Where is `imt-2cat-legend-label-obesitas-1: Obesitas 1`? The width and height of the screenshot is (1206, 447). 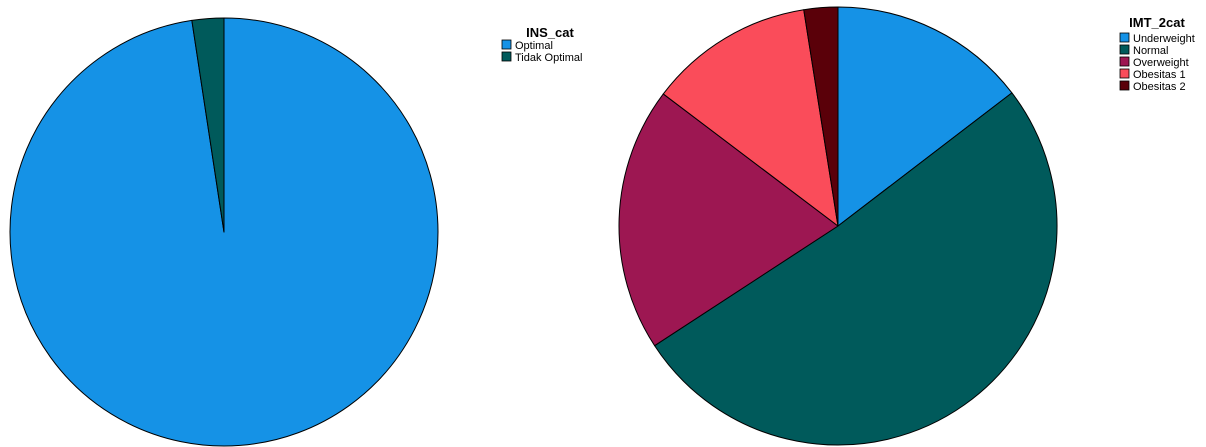 imt-2cat-legend-label-obesitas-1: Obesitas 1 is located at coordinates (1159, 75).